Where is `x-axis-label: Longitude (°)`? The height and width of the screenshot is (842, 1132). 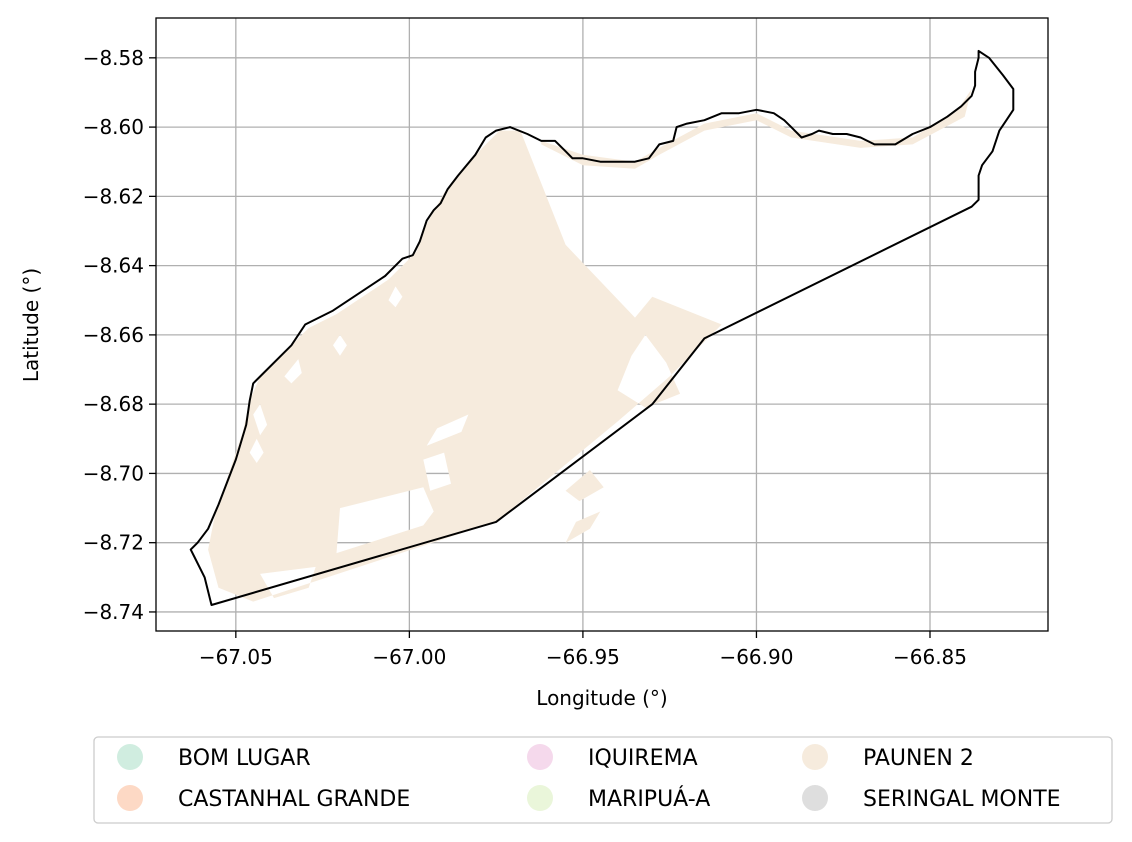
x-axis-label: Longitude (°) is located at coordinates (601, 698).